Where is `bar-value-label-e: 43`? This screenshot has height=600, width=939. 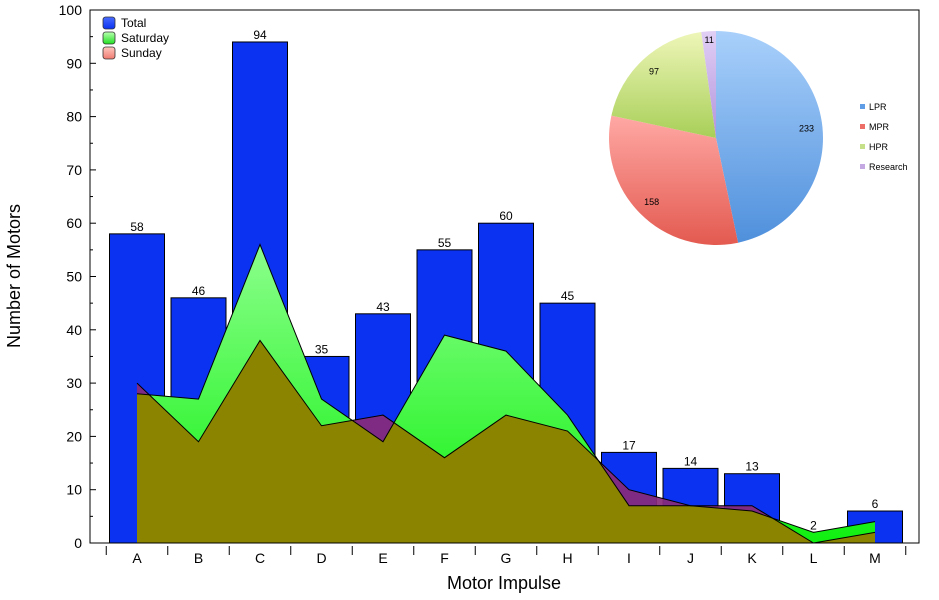 bar-value-label-e: 43 is located at coordinates (383, 307).